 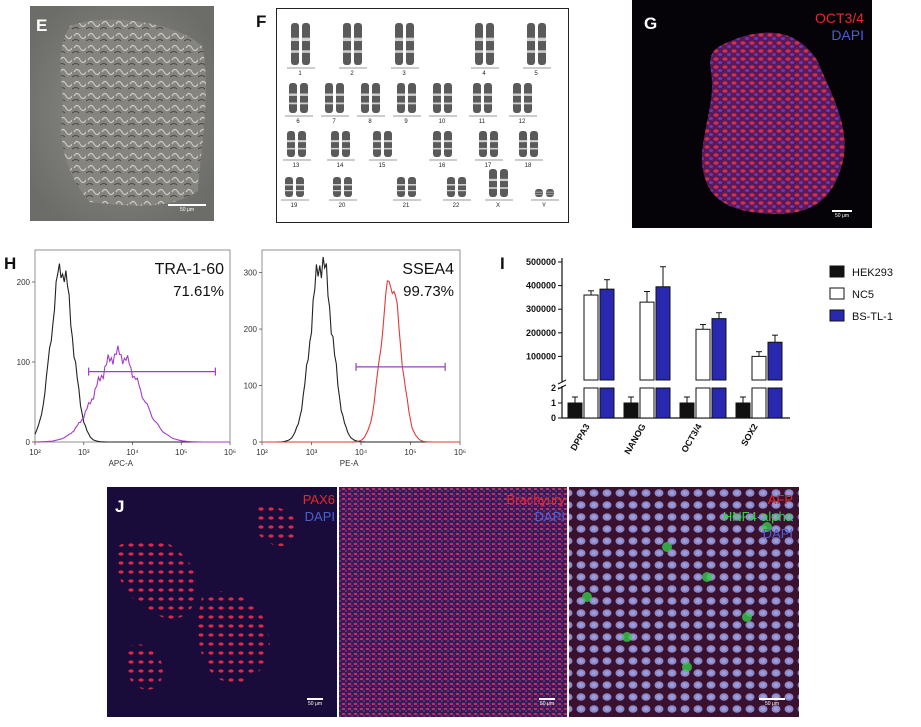 I want to click on bar-HEK293-OCT3/4, so click(x=687, y=410).